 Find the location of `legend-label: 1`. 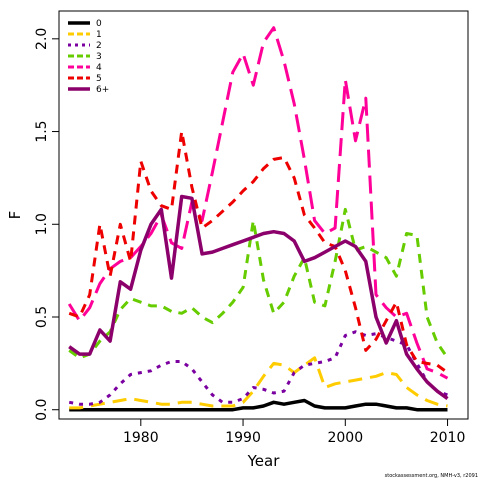

legend-label: 1 is located at coordinates (99, 35).